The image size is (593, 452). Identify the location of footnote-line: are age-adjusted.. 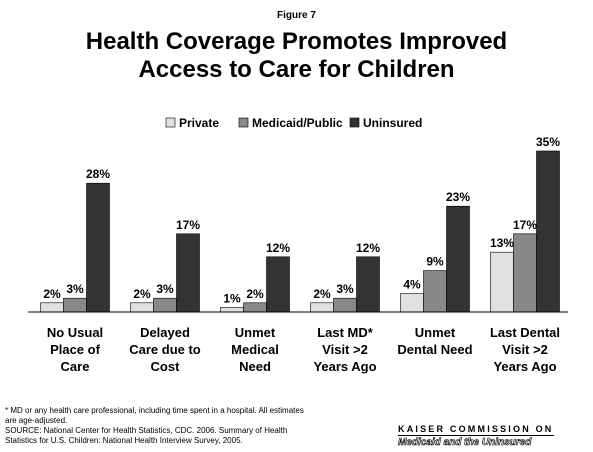
(36, 420).